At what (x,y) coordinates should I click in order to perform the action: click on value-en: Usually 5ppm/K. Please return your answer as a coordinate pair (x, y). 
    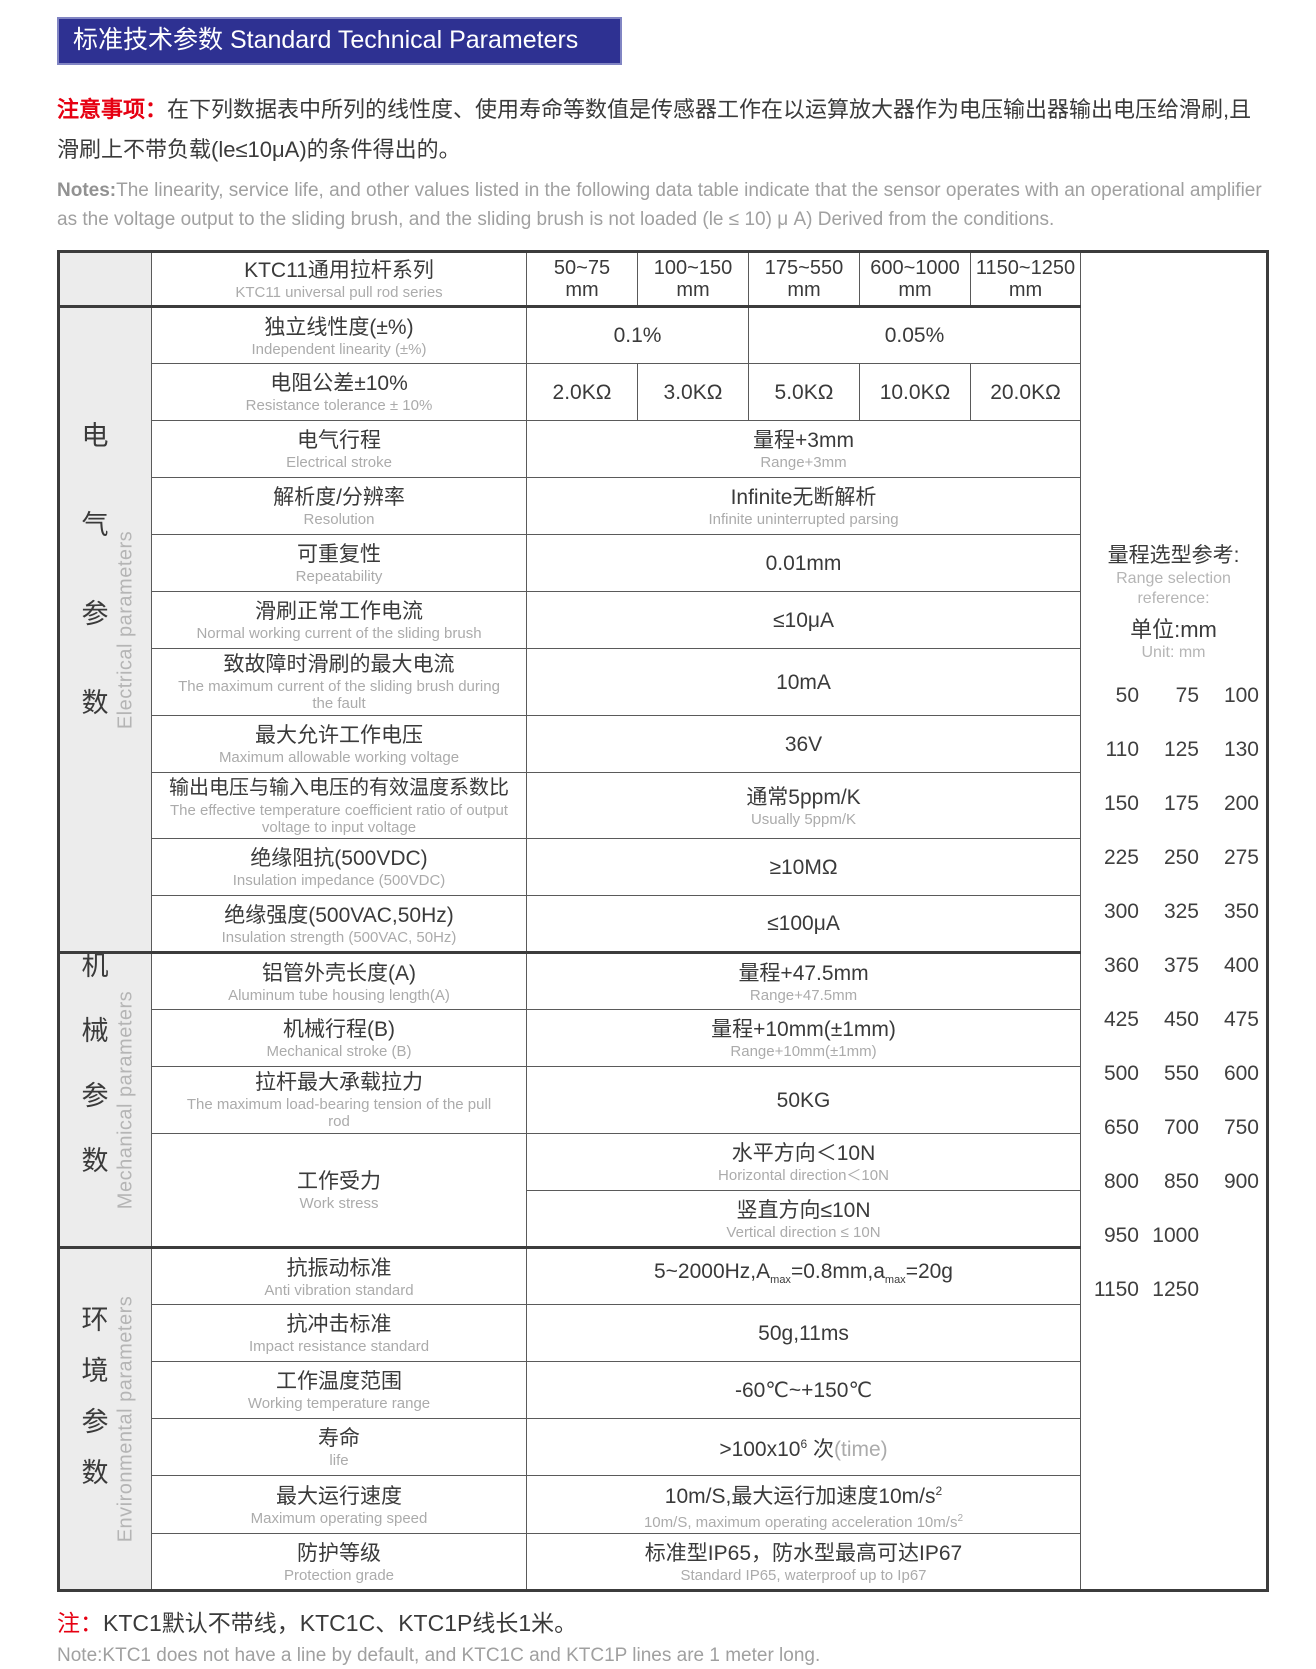
    Looking at the image, I should click on (803, 819).